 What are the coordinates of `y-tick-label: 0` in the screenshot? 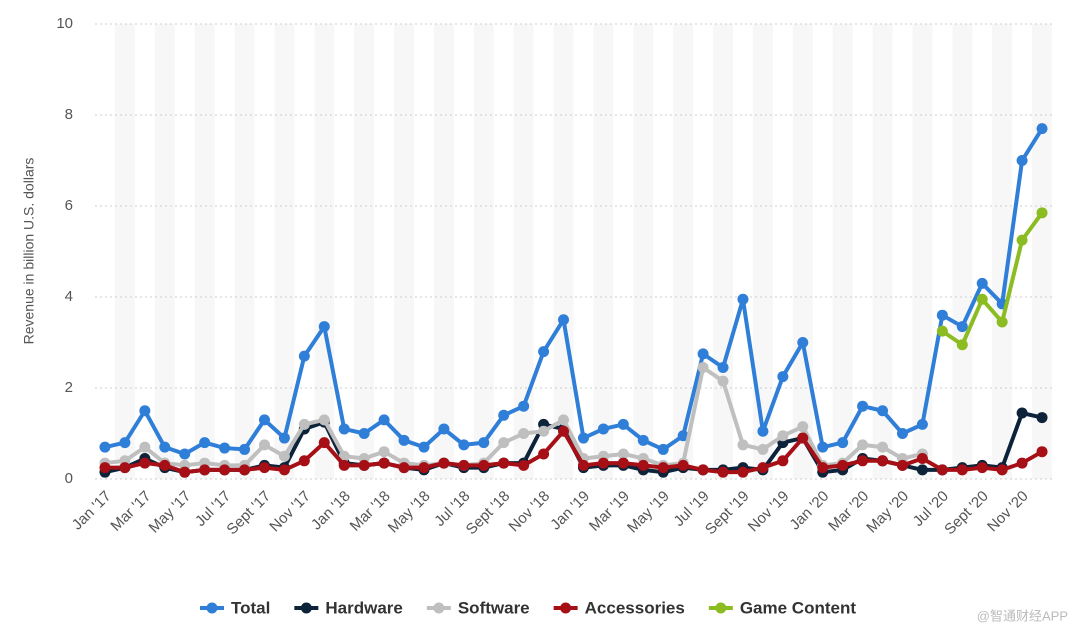 It's located at (69, 478).